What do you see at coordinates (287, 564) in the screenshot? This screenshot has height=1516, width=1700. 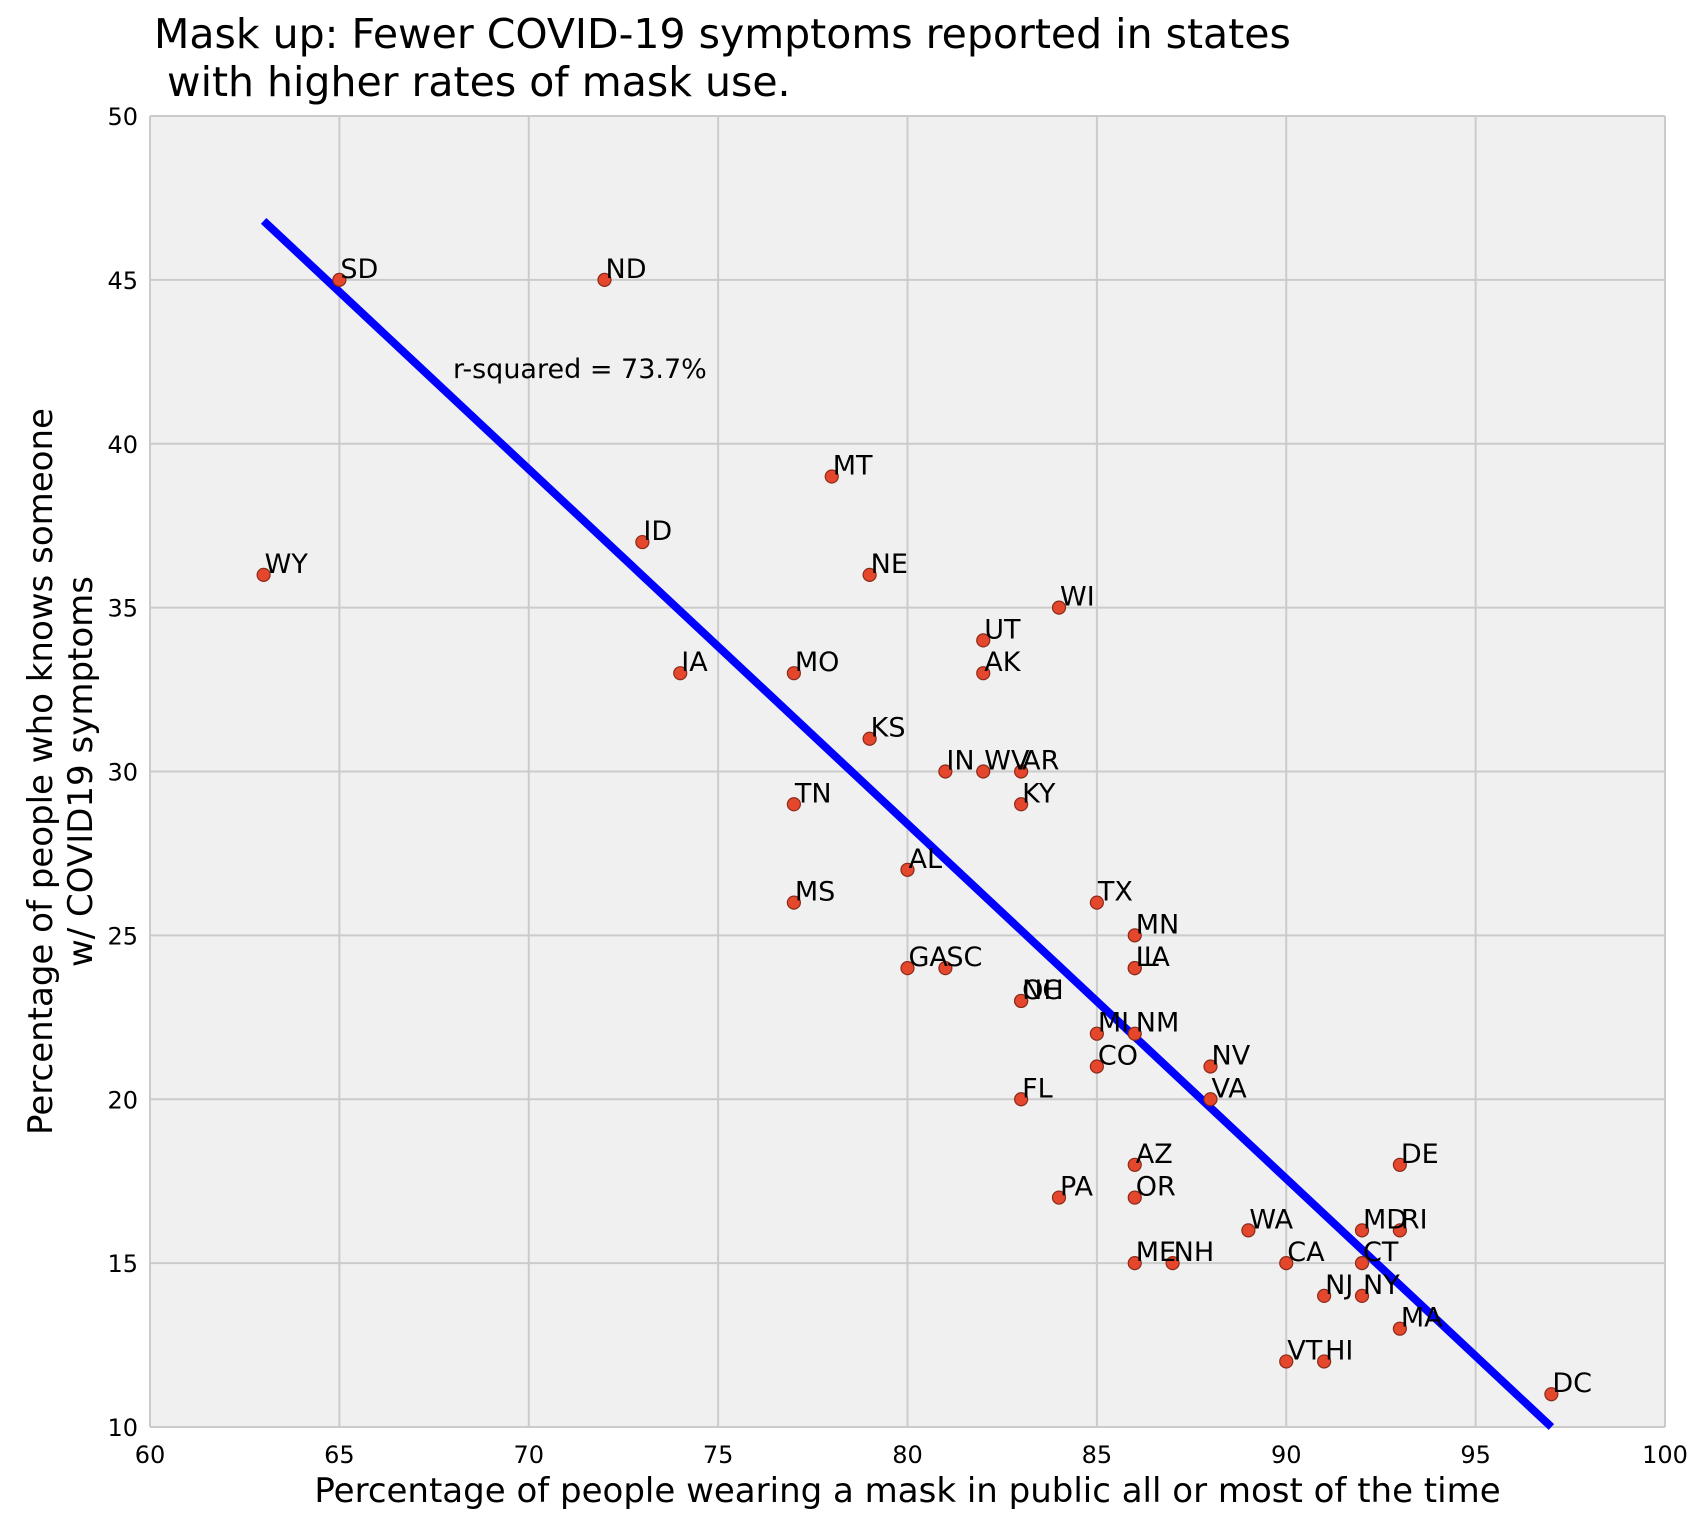 I see `point-label: WY` at bounding box center [287, 564].